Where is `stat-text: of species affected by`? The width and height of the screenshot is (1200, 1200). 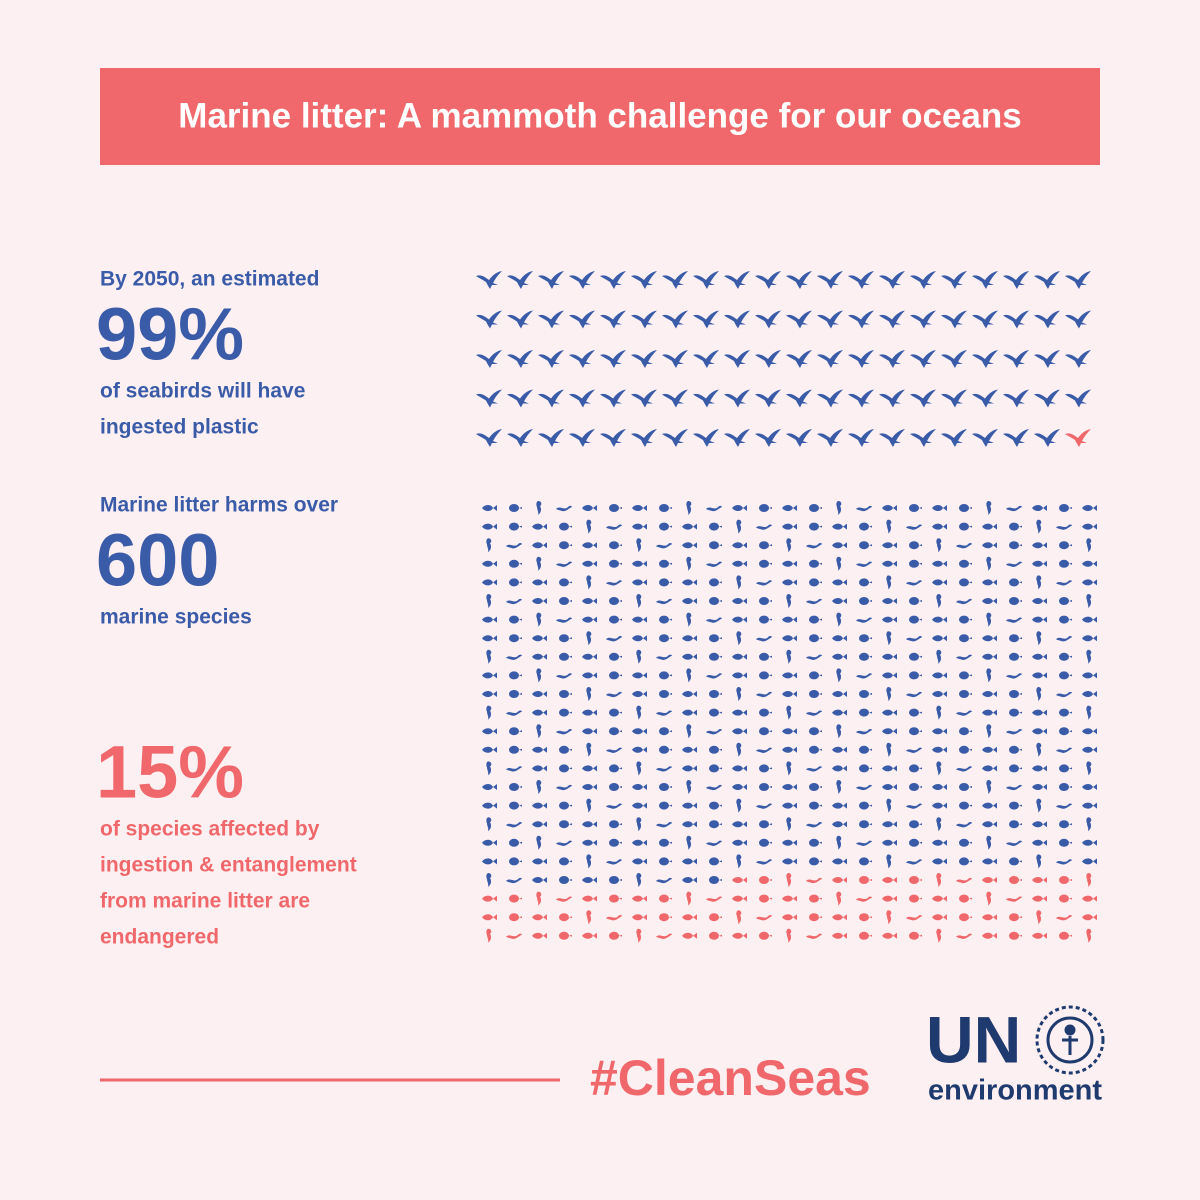
stat-text: of species affected by is located at coordinates (210, 829).